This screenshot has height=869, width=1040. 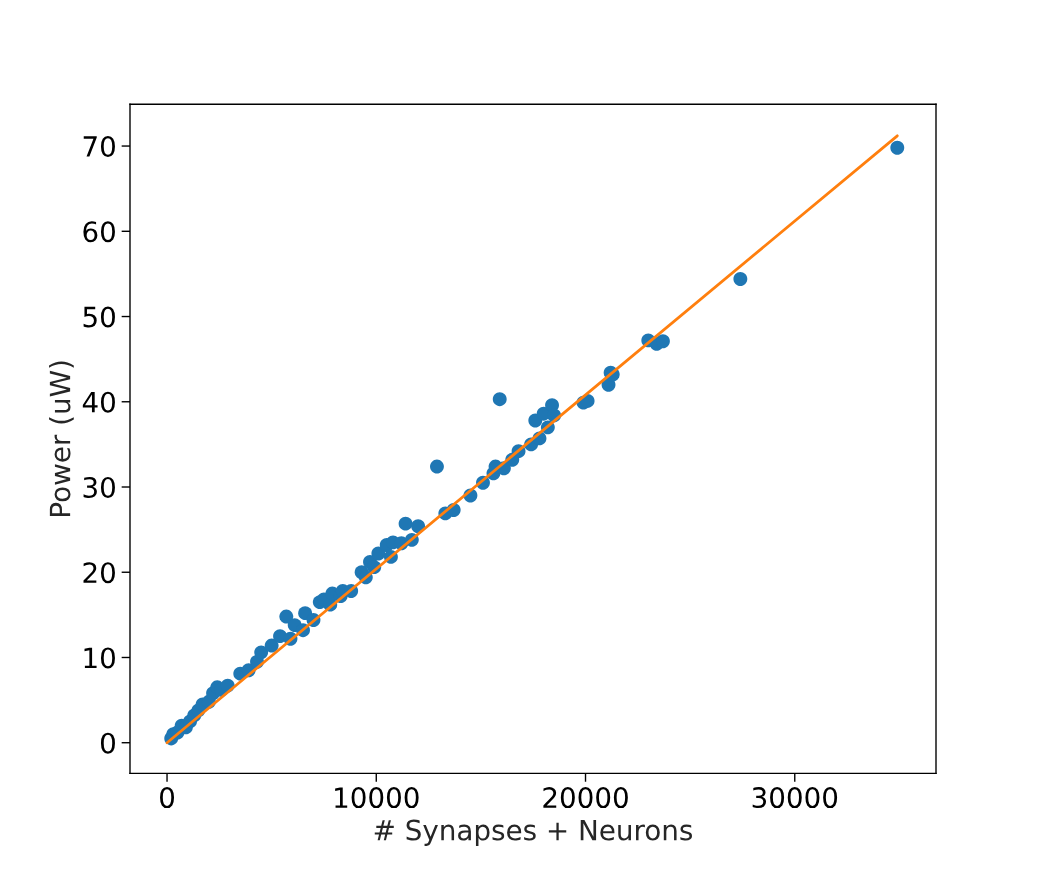 I want to click on y-axis-title: Power (uW), so click(x=61, y=438).